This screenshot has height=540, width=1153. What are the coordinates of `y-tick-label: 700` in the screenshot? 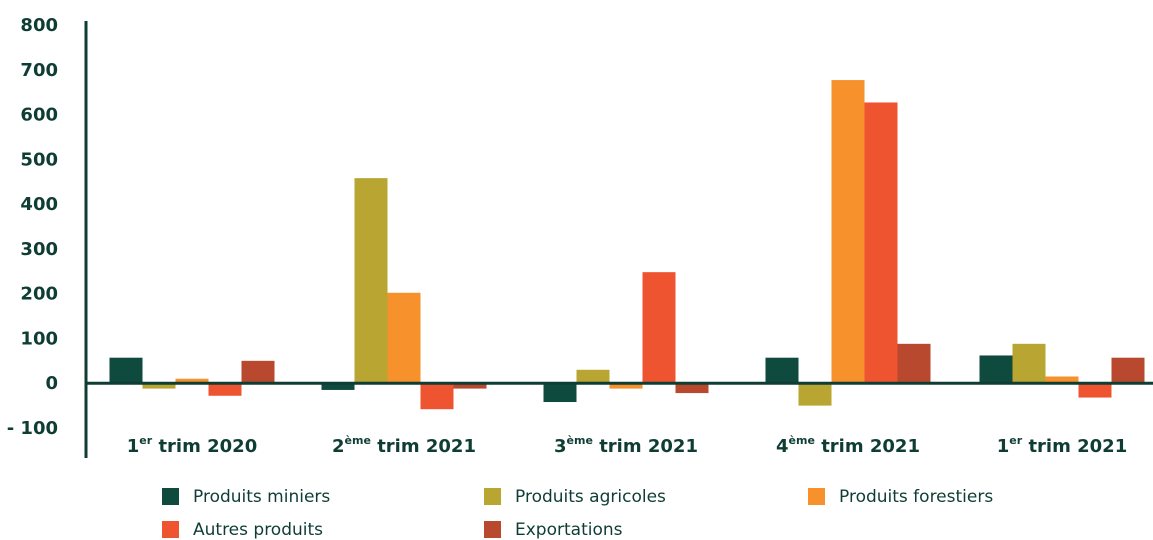 It's located at (39, 70).